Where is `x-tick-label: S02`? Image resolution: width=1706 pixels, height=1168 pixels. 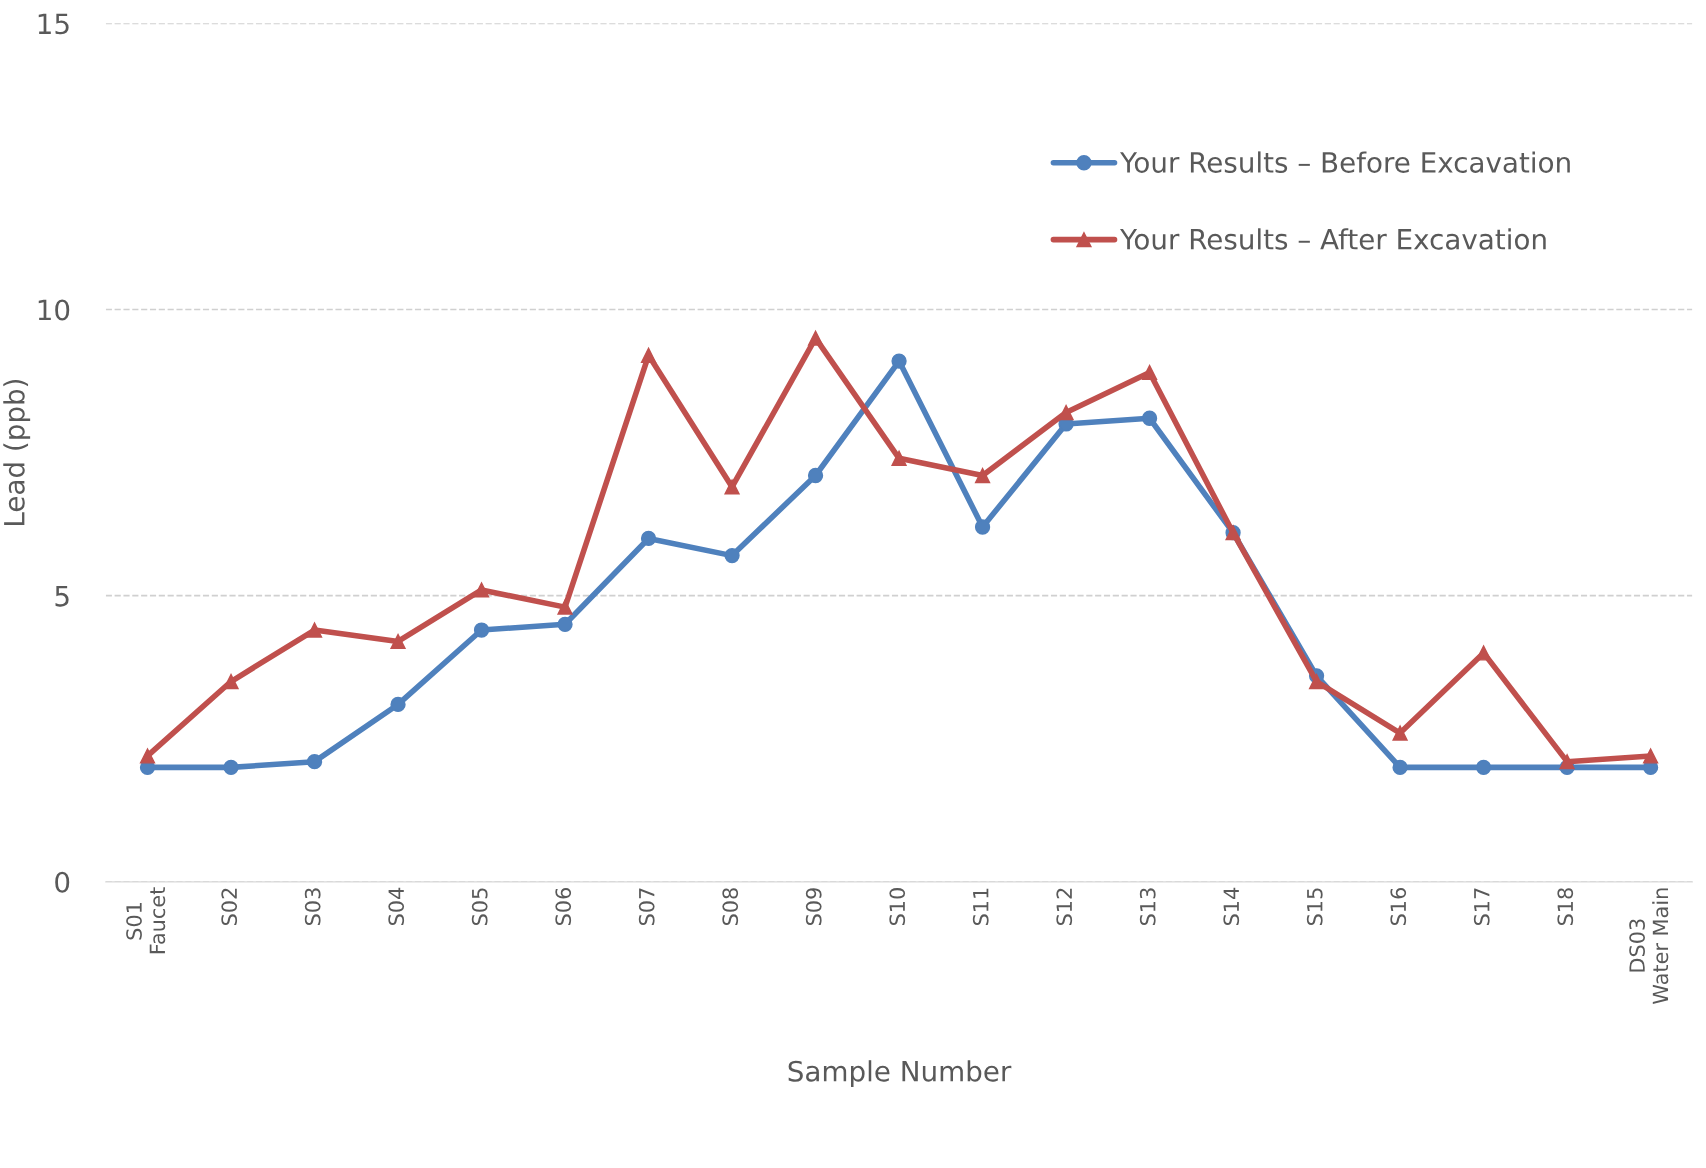 x-tick-label: S02 is located at coordinates (229, 907).